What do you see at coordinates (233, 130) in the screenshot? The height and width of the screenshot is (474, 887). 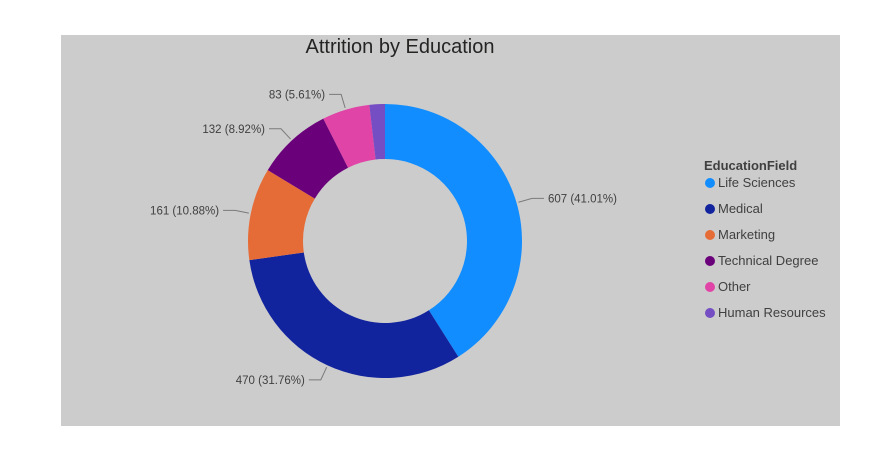 I see `data-label: 132 (8.92%)` at bounding box center [233, 130].